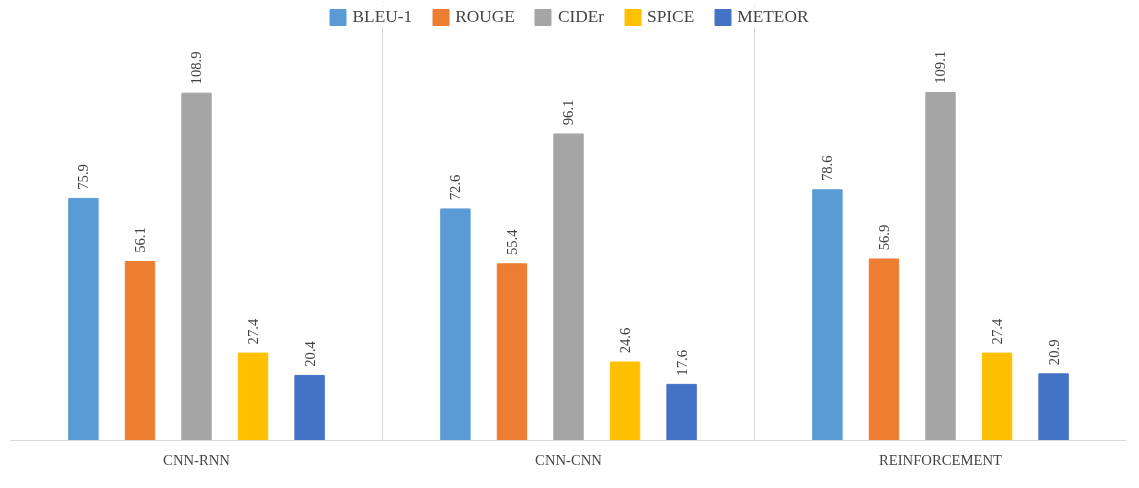 Image resolution: width=1139 pixels, height=488 pixels. I want to click on legend-label: METEOR, so click(773, 17).